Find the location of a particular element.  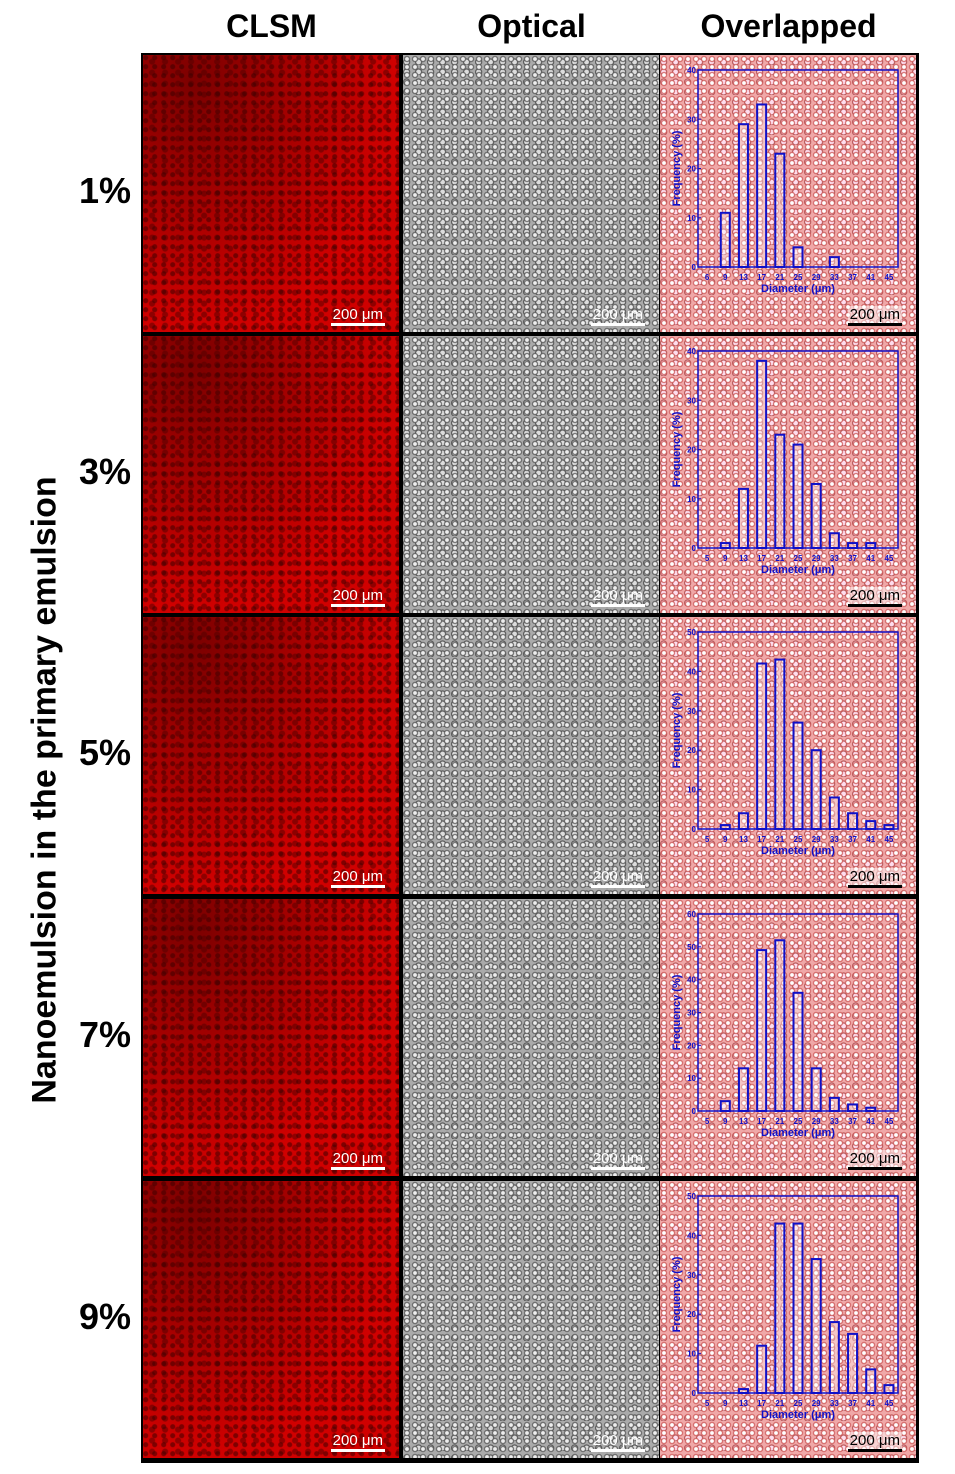

y-tick-label: 60 is located at coordinates (691, 914).